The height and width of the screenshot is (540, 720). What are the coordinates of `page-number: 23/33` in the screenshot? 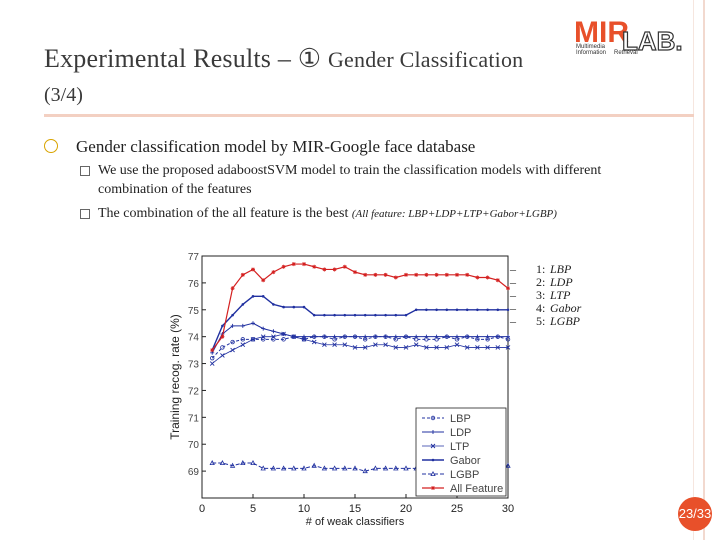 It's located at (695, 514).